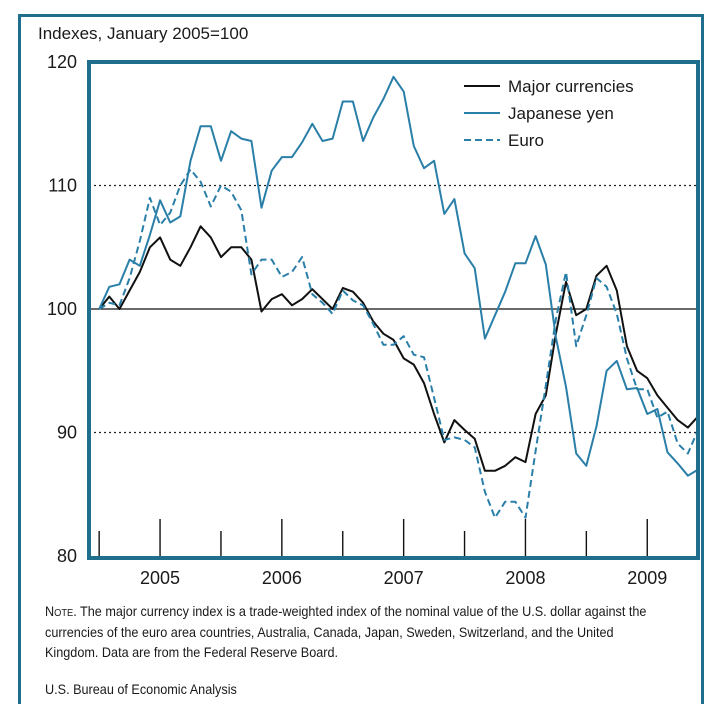 The width and height of the screenshot is (714, 705). I want to click on x-tick-label: 2008, so click(525, 578).